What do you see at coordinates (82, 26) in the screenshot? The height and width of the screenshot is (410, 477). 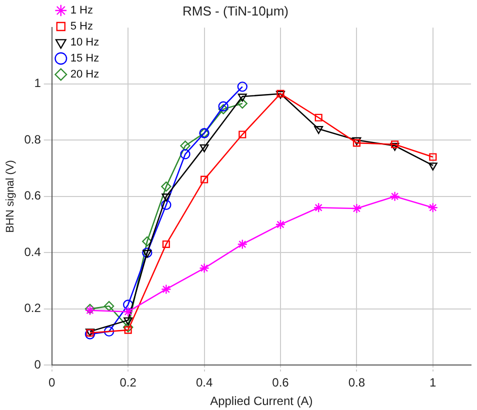 I see `legend-label: 5 Hz` at bounding box center [82, 26].